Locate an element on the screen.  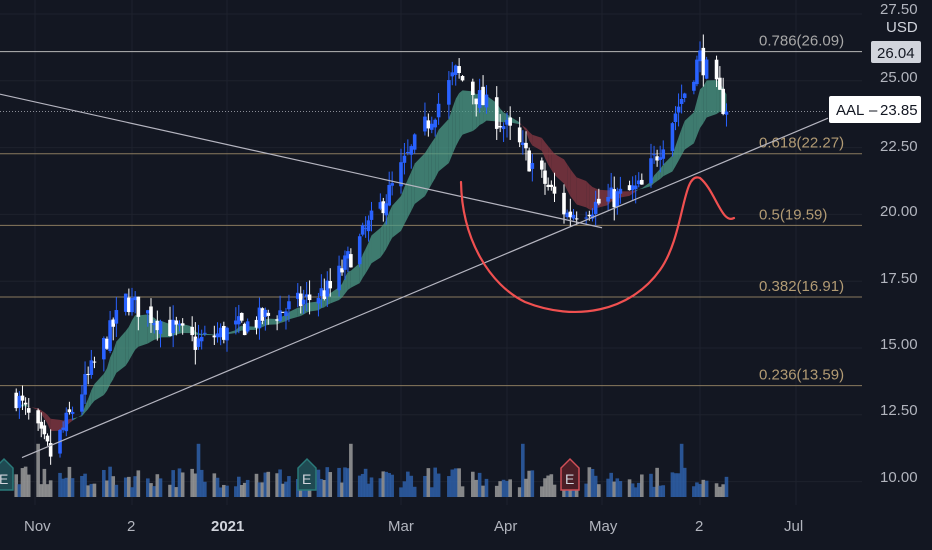
earnings-marker is located at coordinates (570, 474).